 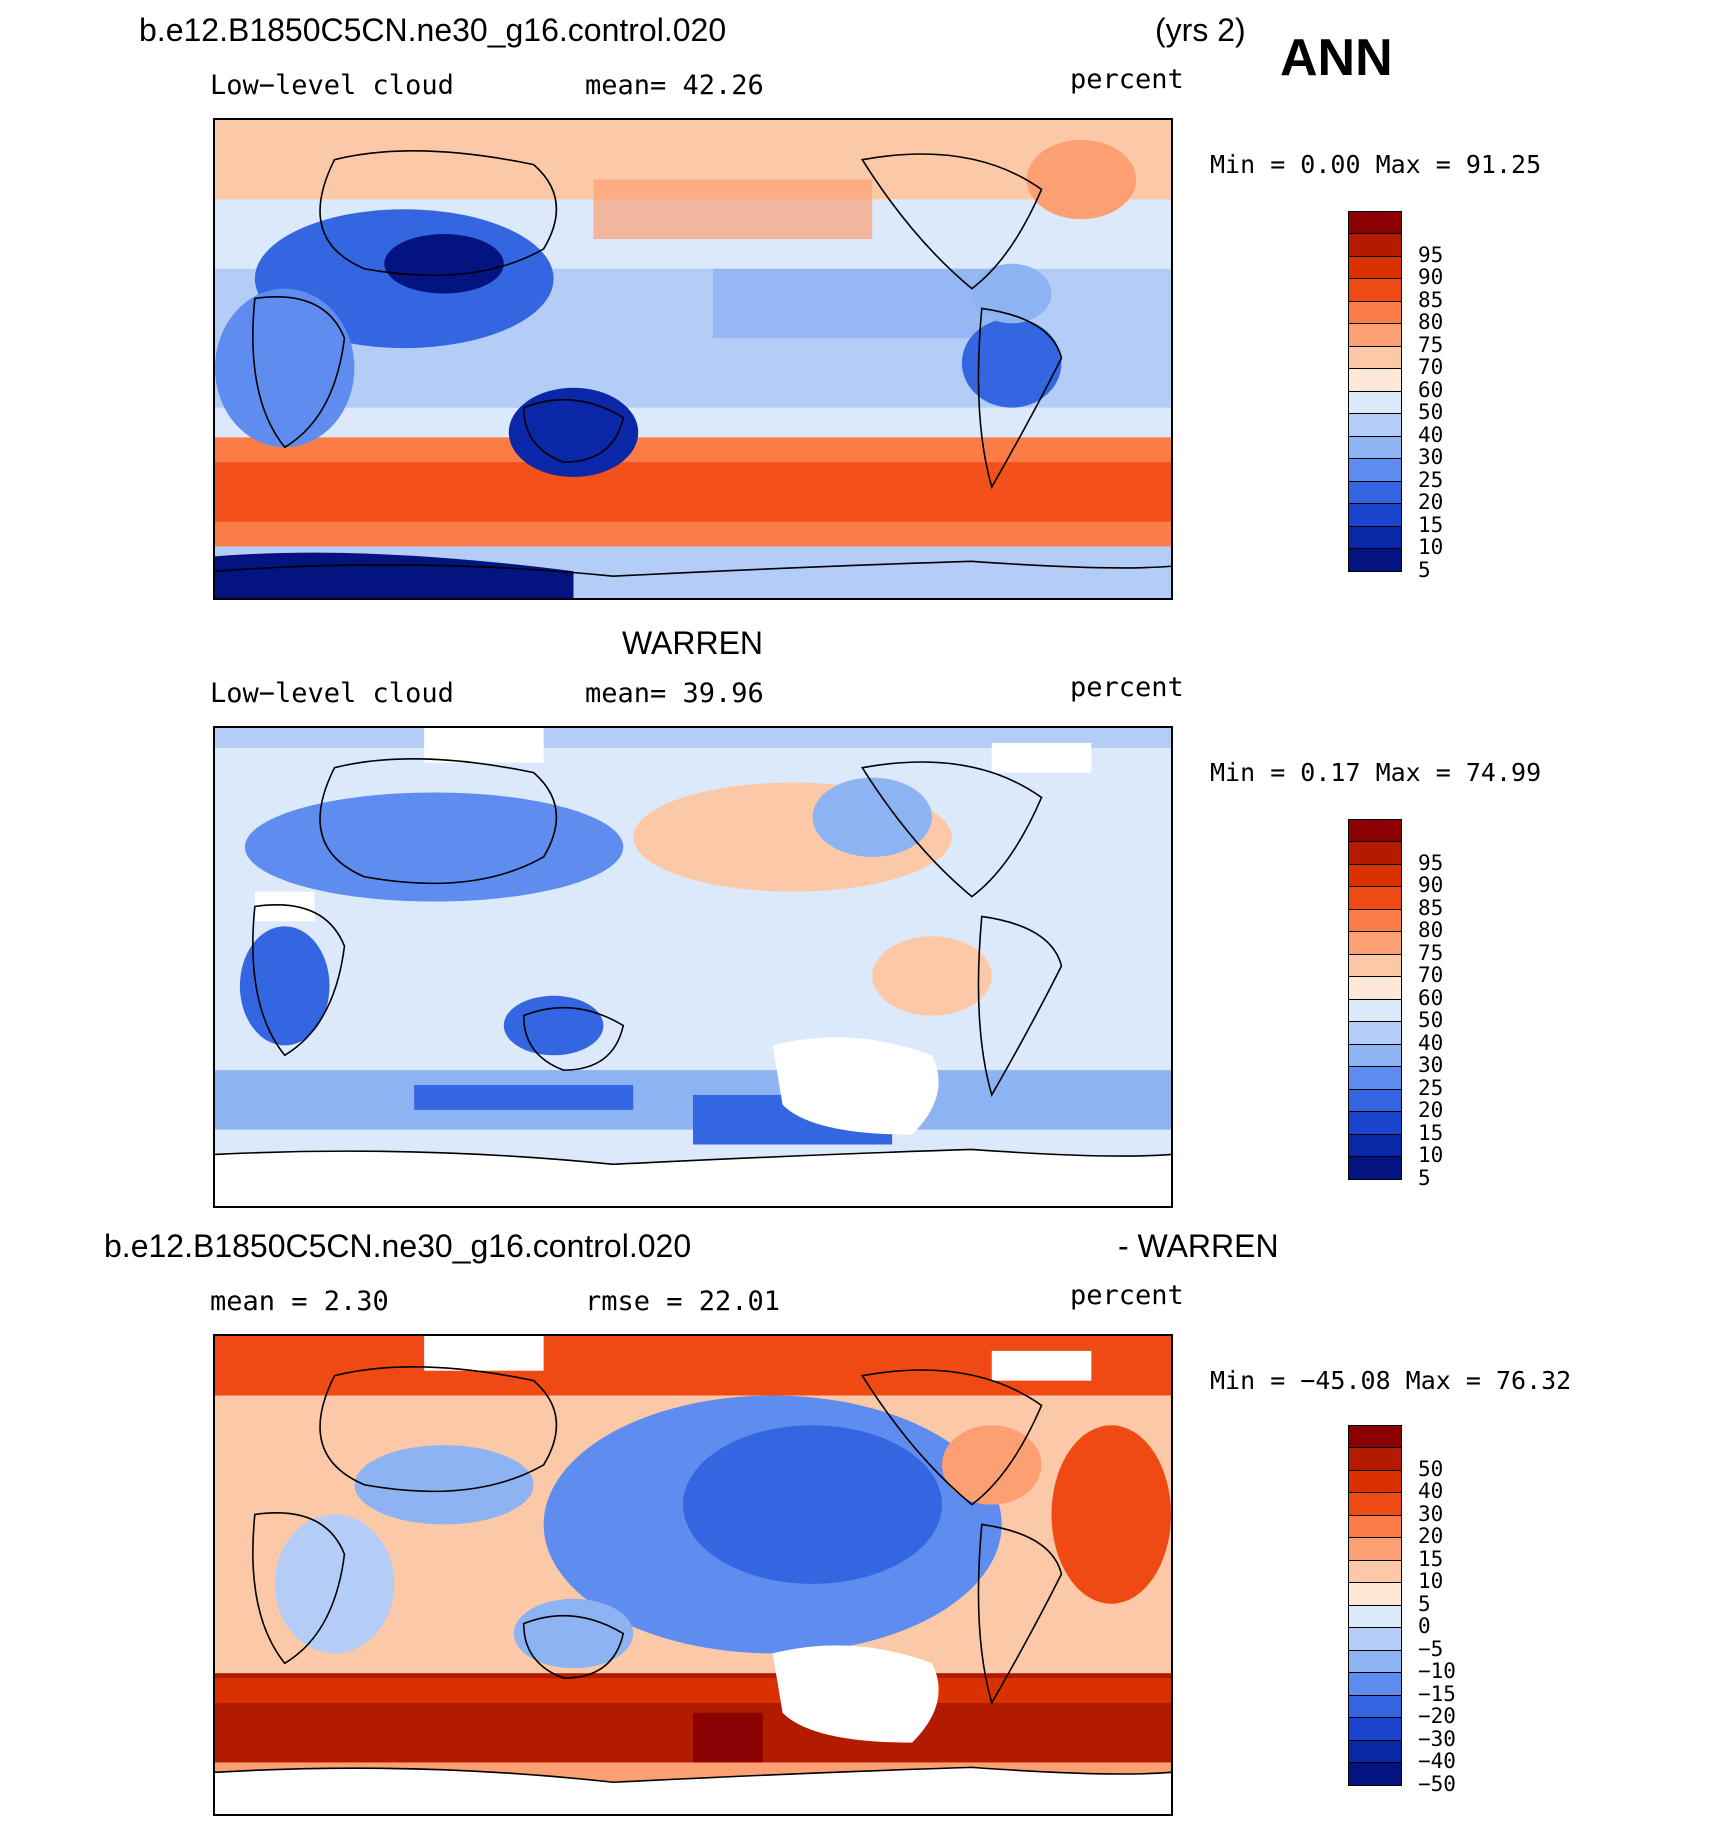 What do you see at coordinates (1424, 1626) in the screenshot?
I see `colorbar-label: 0` at bounding box center [1424, 1626].